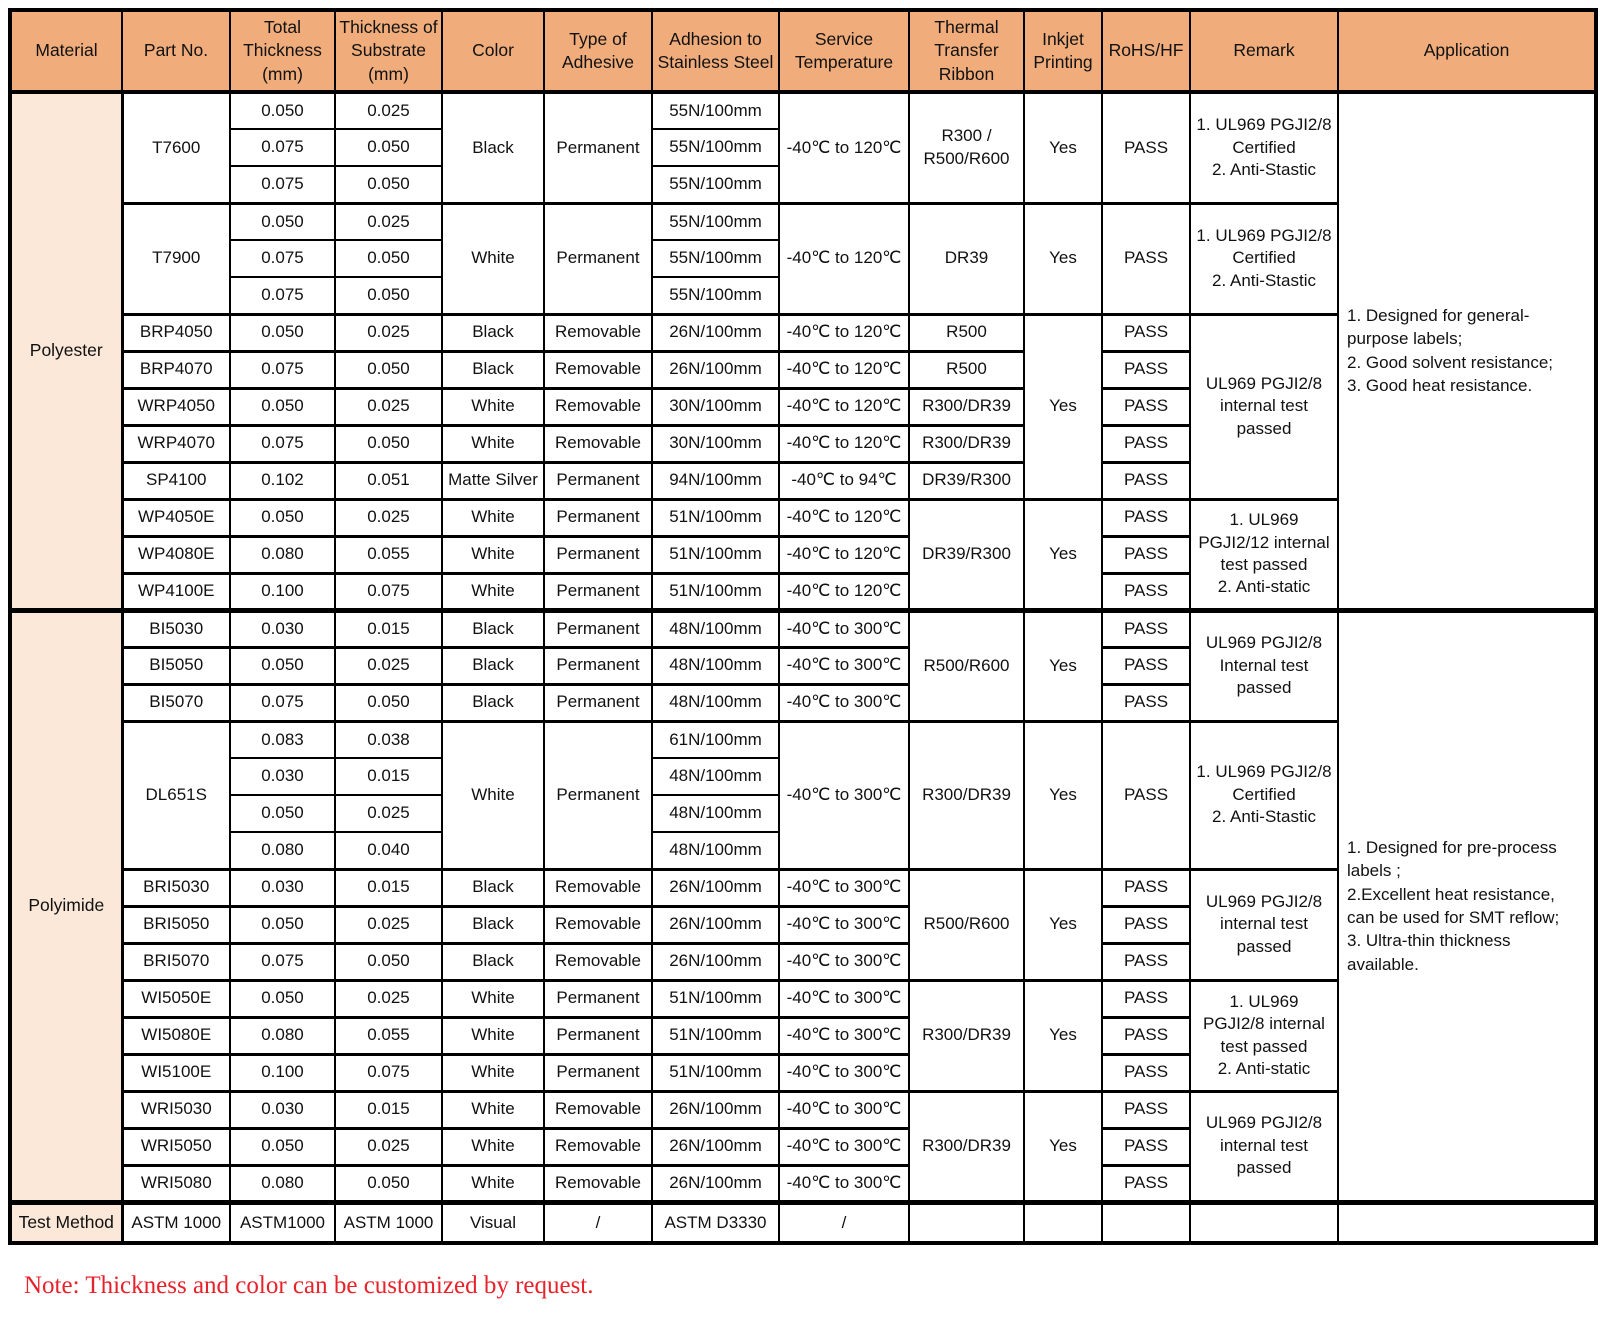  What do you see at coordinates (176, 443) in the screenshot?
I see `cell-part-no: WRP4070` at bounding box center [176, 443].